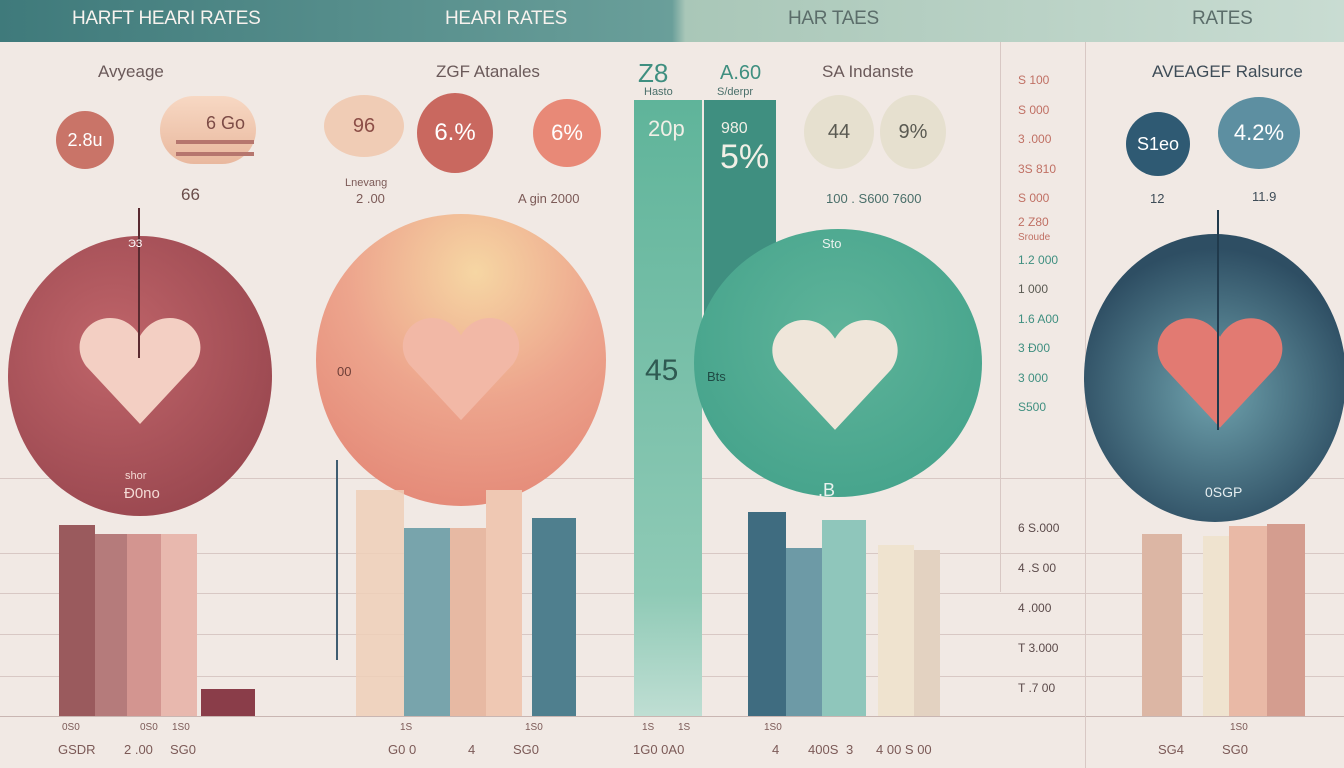 The width and height of the screenshot is (1344, 768). Describe the element at coordinates (366, 183) in the screenshot. I see `section2-sub1: Lnevang` at that location.